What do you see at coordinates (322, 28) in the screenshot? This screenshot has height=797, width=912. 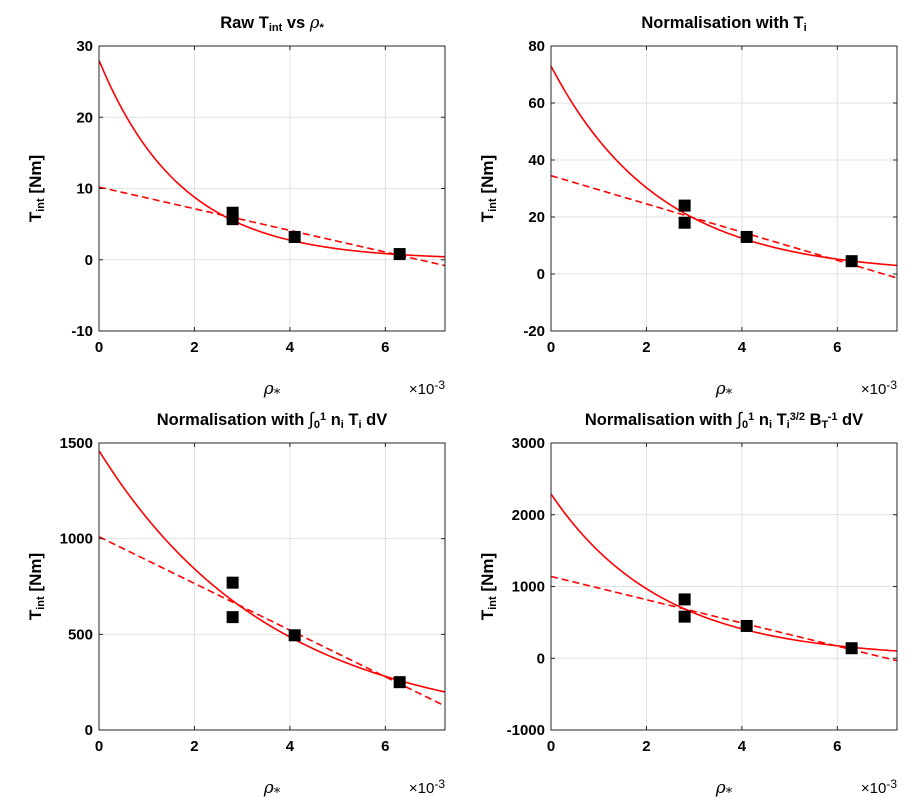 I see `text-part: *` at bounding box center [322, 28].